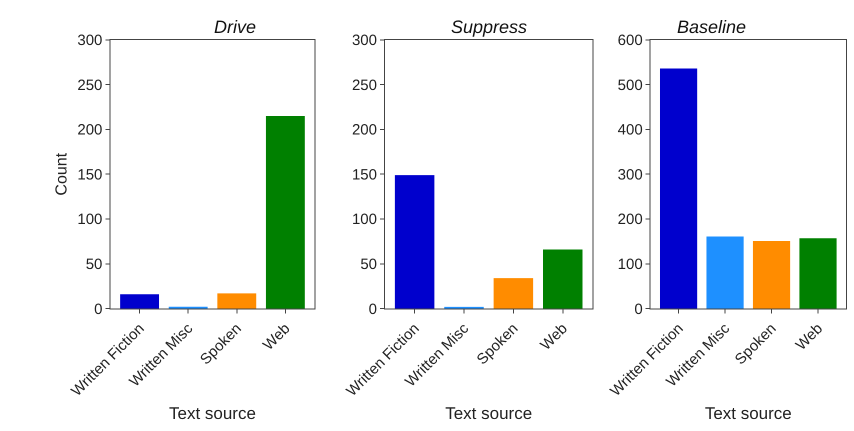  What do you see at coordinates (489, 27) in the screenshot?
I see `chart-title: Suppress` at bounding box center [489, 27].